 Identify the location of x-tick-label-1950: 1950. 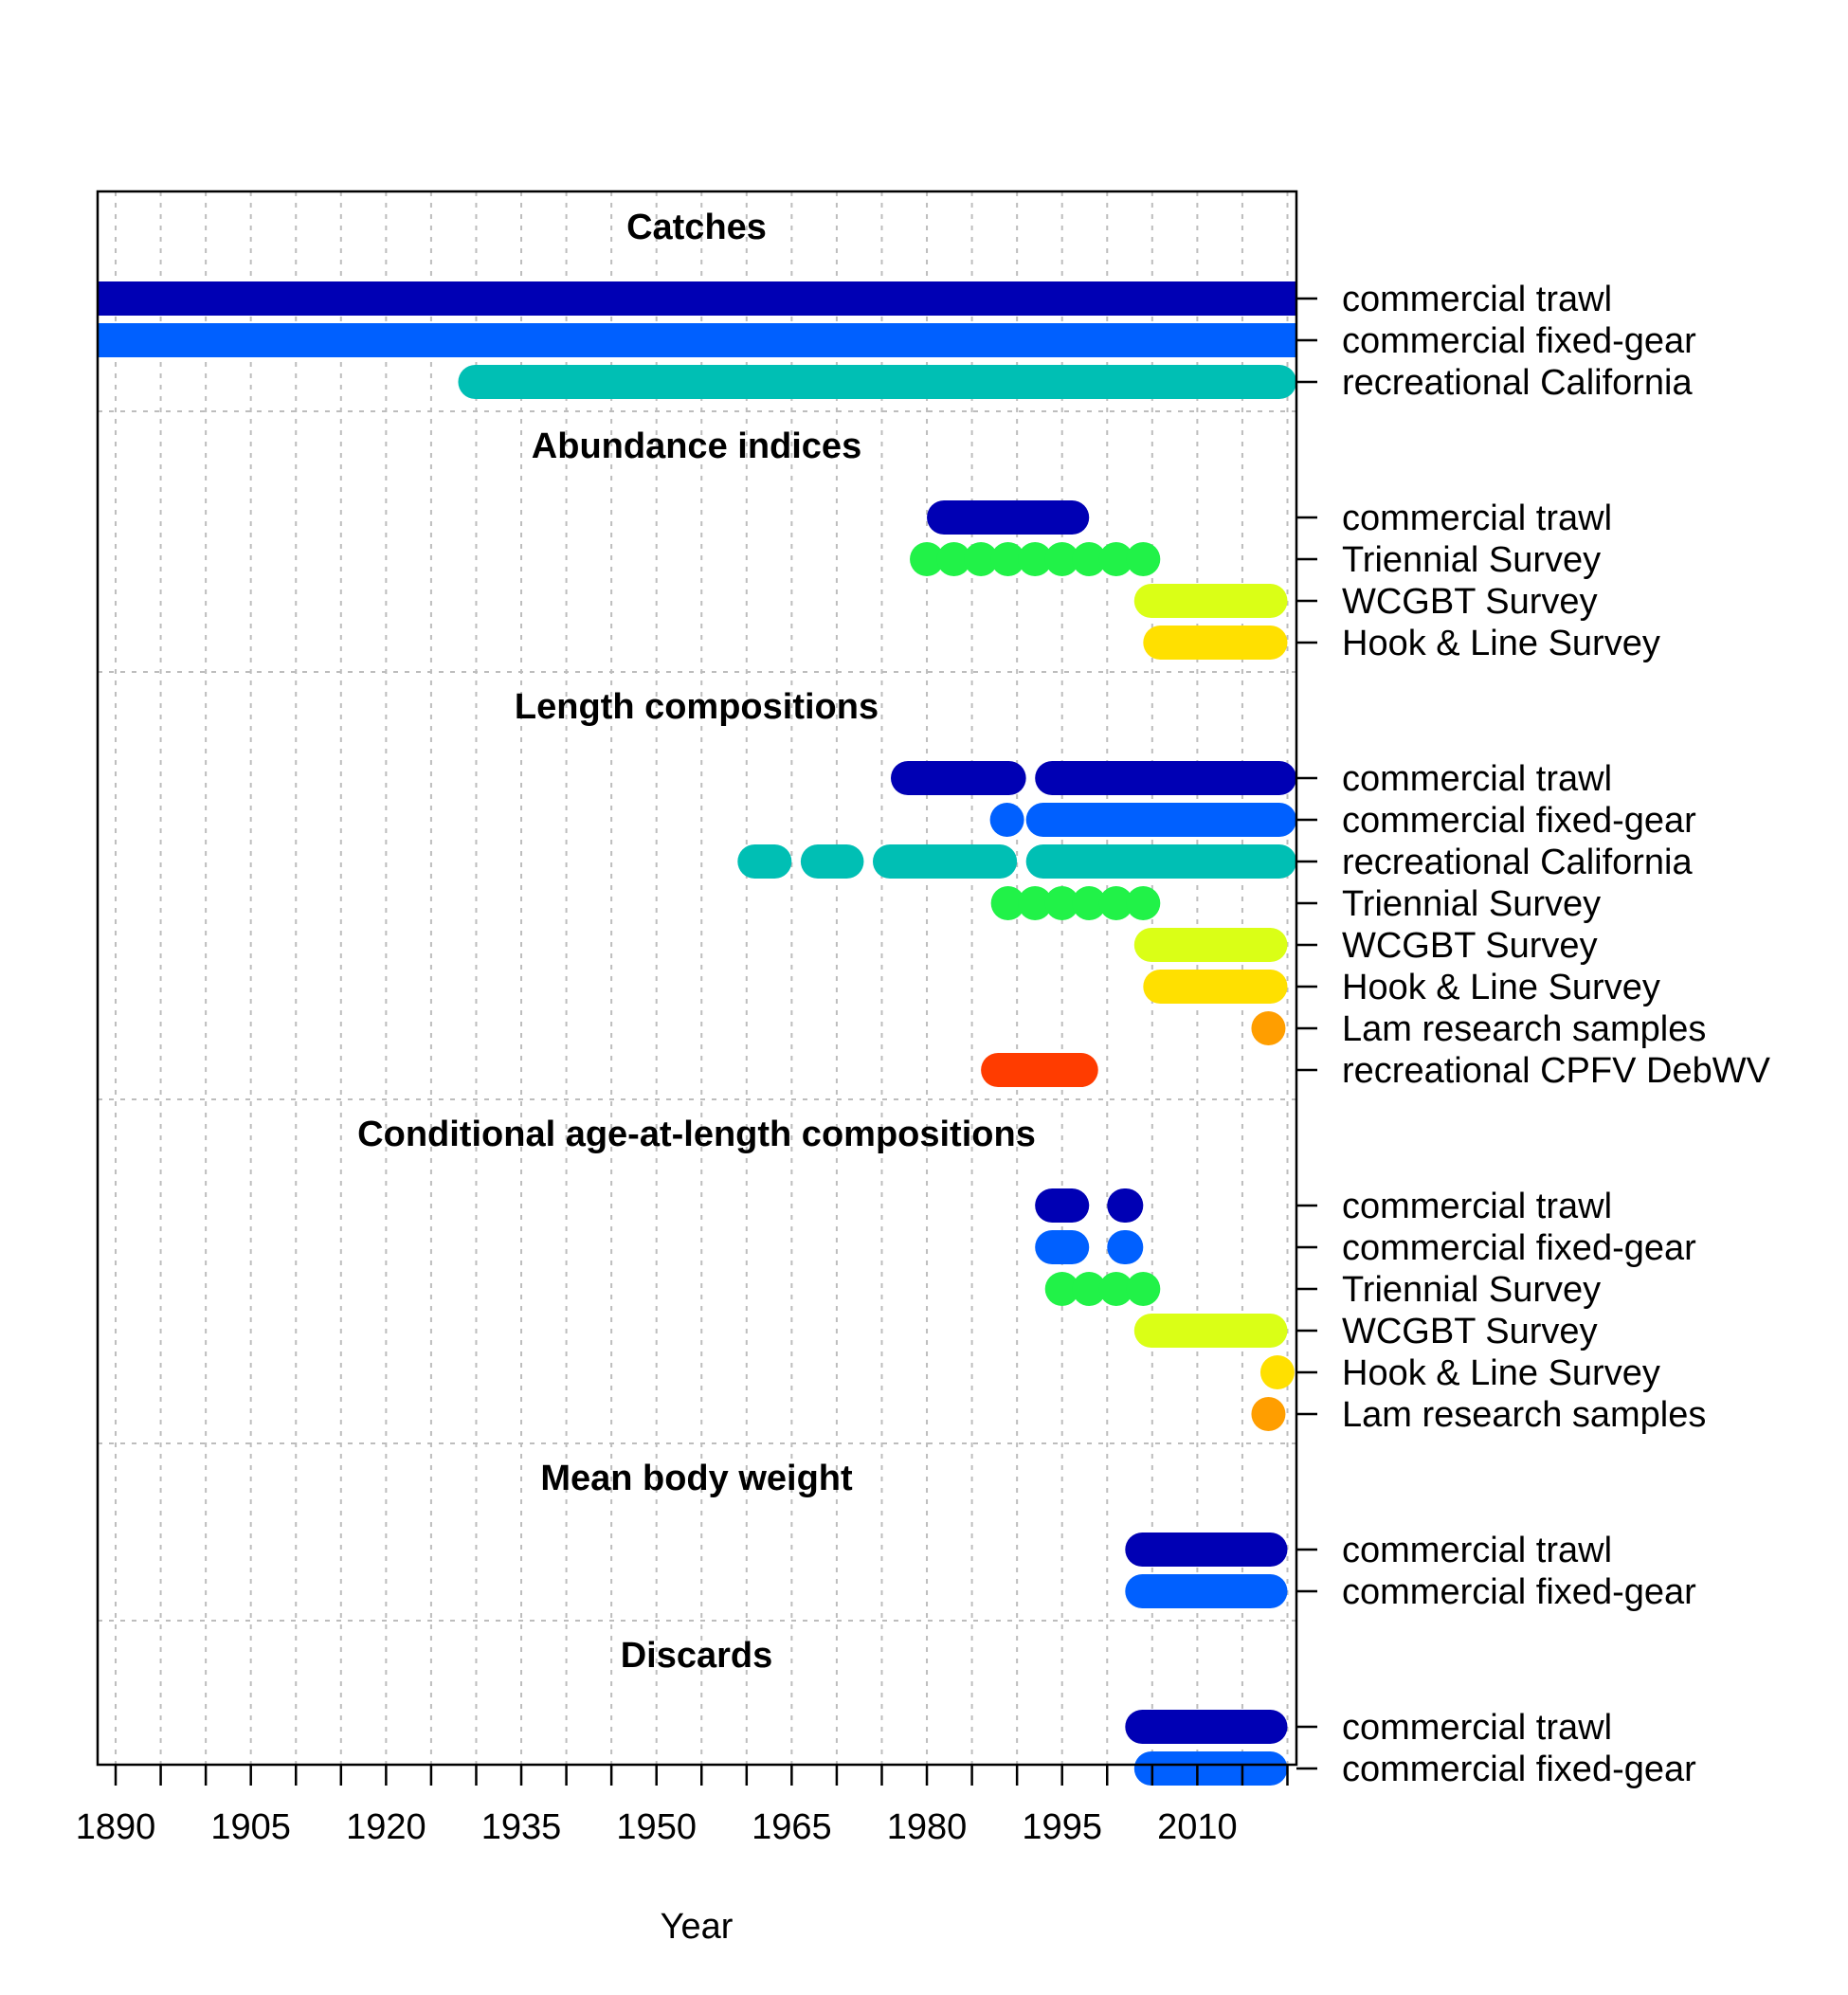
(657, 1827).